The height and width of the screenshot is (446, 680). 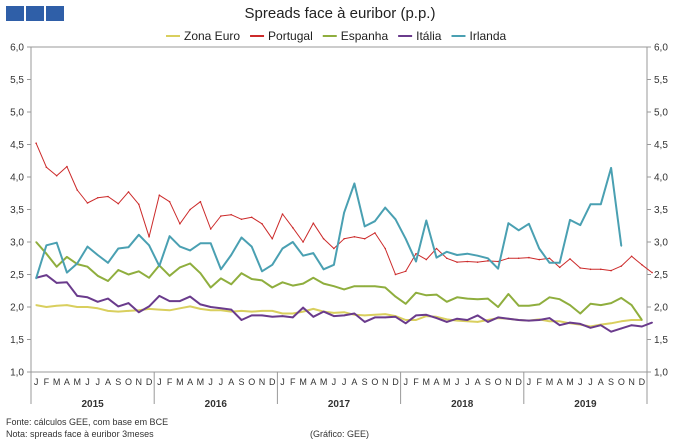 I want to click on x-month-label: J, so click(x=344, y=382).